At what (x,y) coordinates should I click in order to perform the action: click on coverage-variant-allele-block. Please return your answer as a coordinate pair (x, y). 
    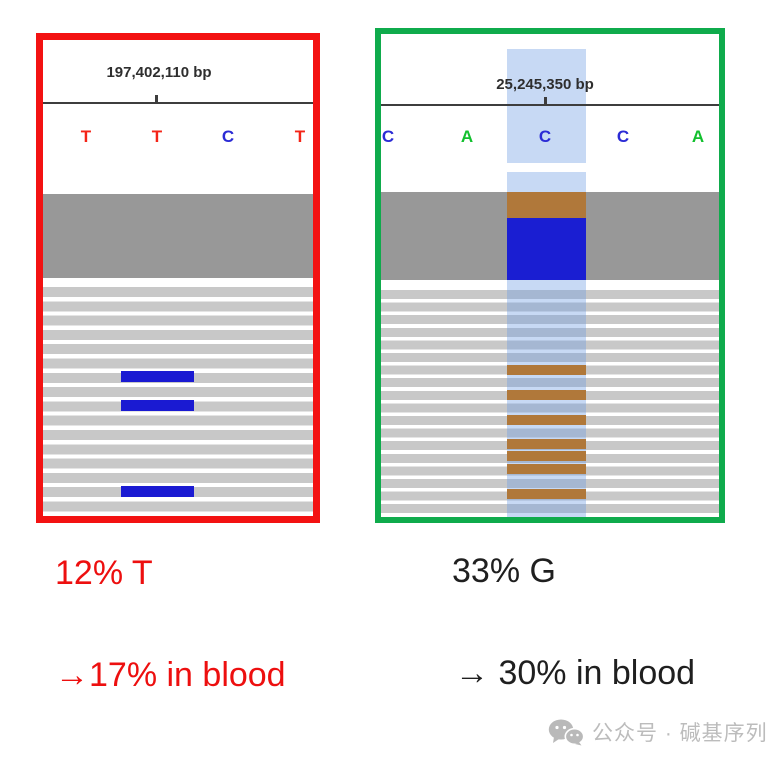
    Looking at the image, I should click on (546, 205).